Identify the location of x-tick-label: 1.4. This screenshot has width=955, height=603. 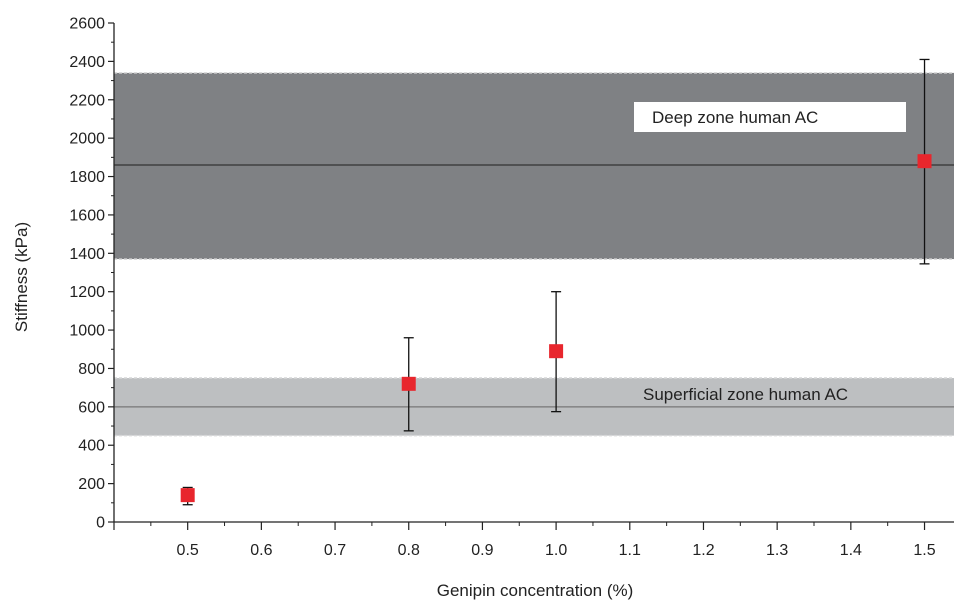
(851, 550).